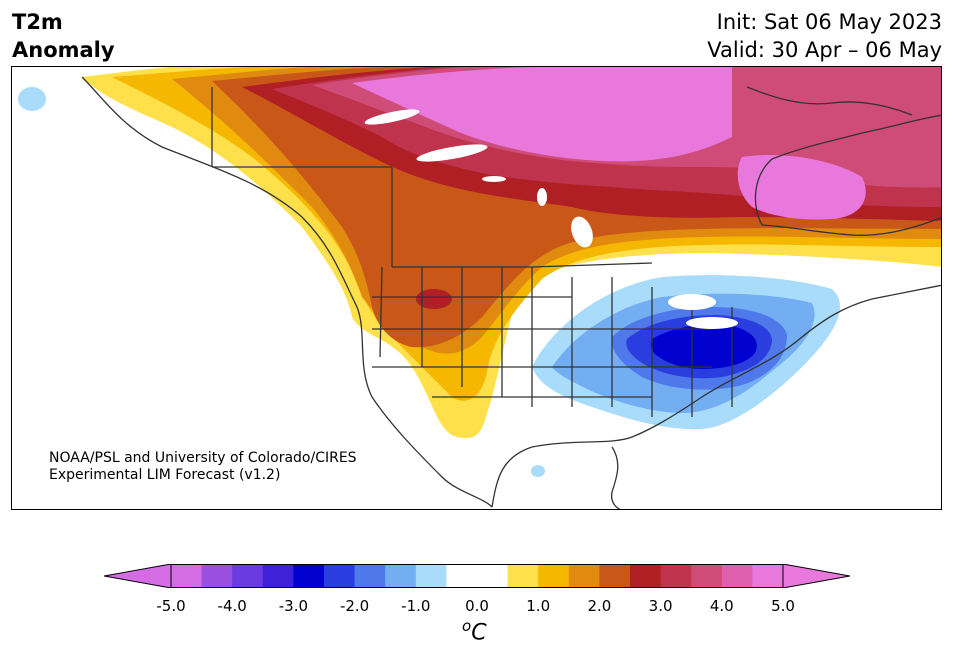  I want to click on colorbar-over-triangle, so click(816, 576).